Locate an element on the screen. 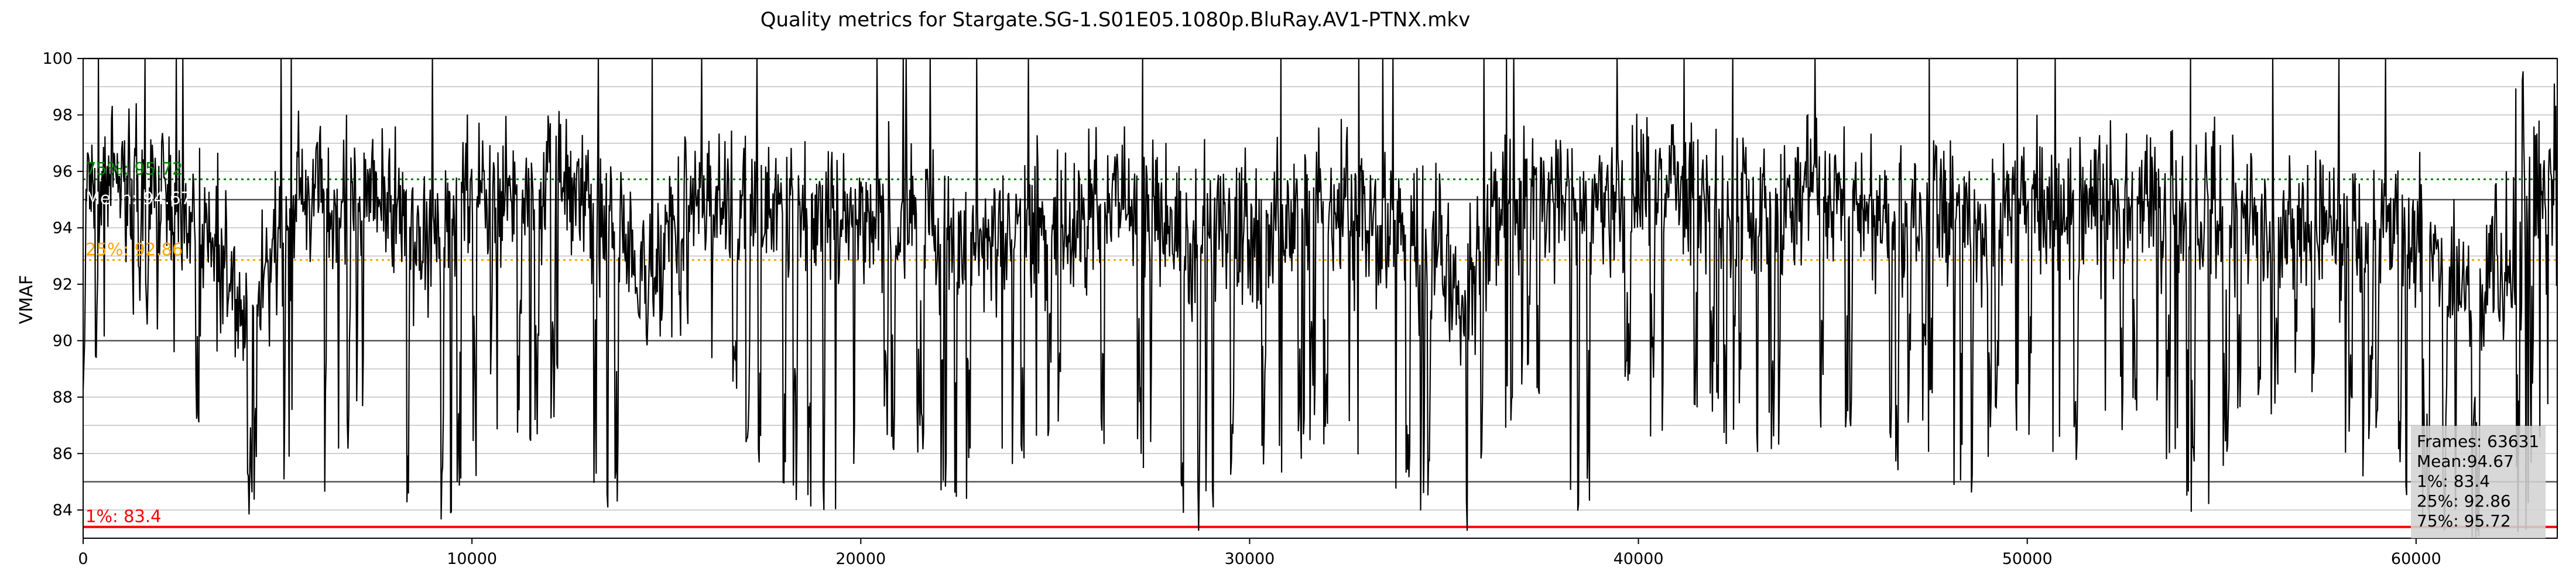 The width and height of the screenshot is (2576, 585). x-tick-label: 0 is located at coordinates (83, 559).